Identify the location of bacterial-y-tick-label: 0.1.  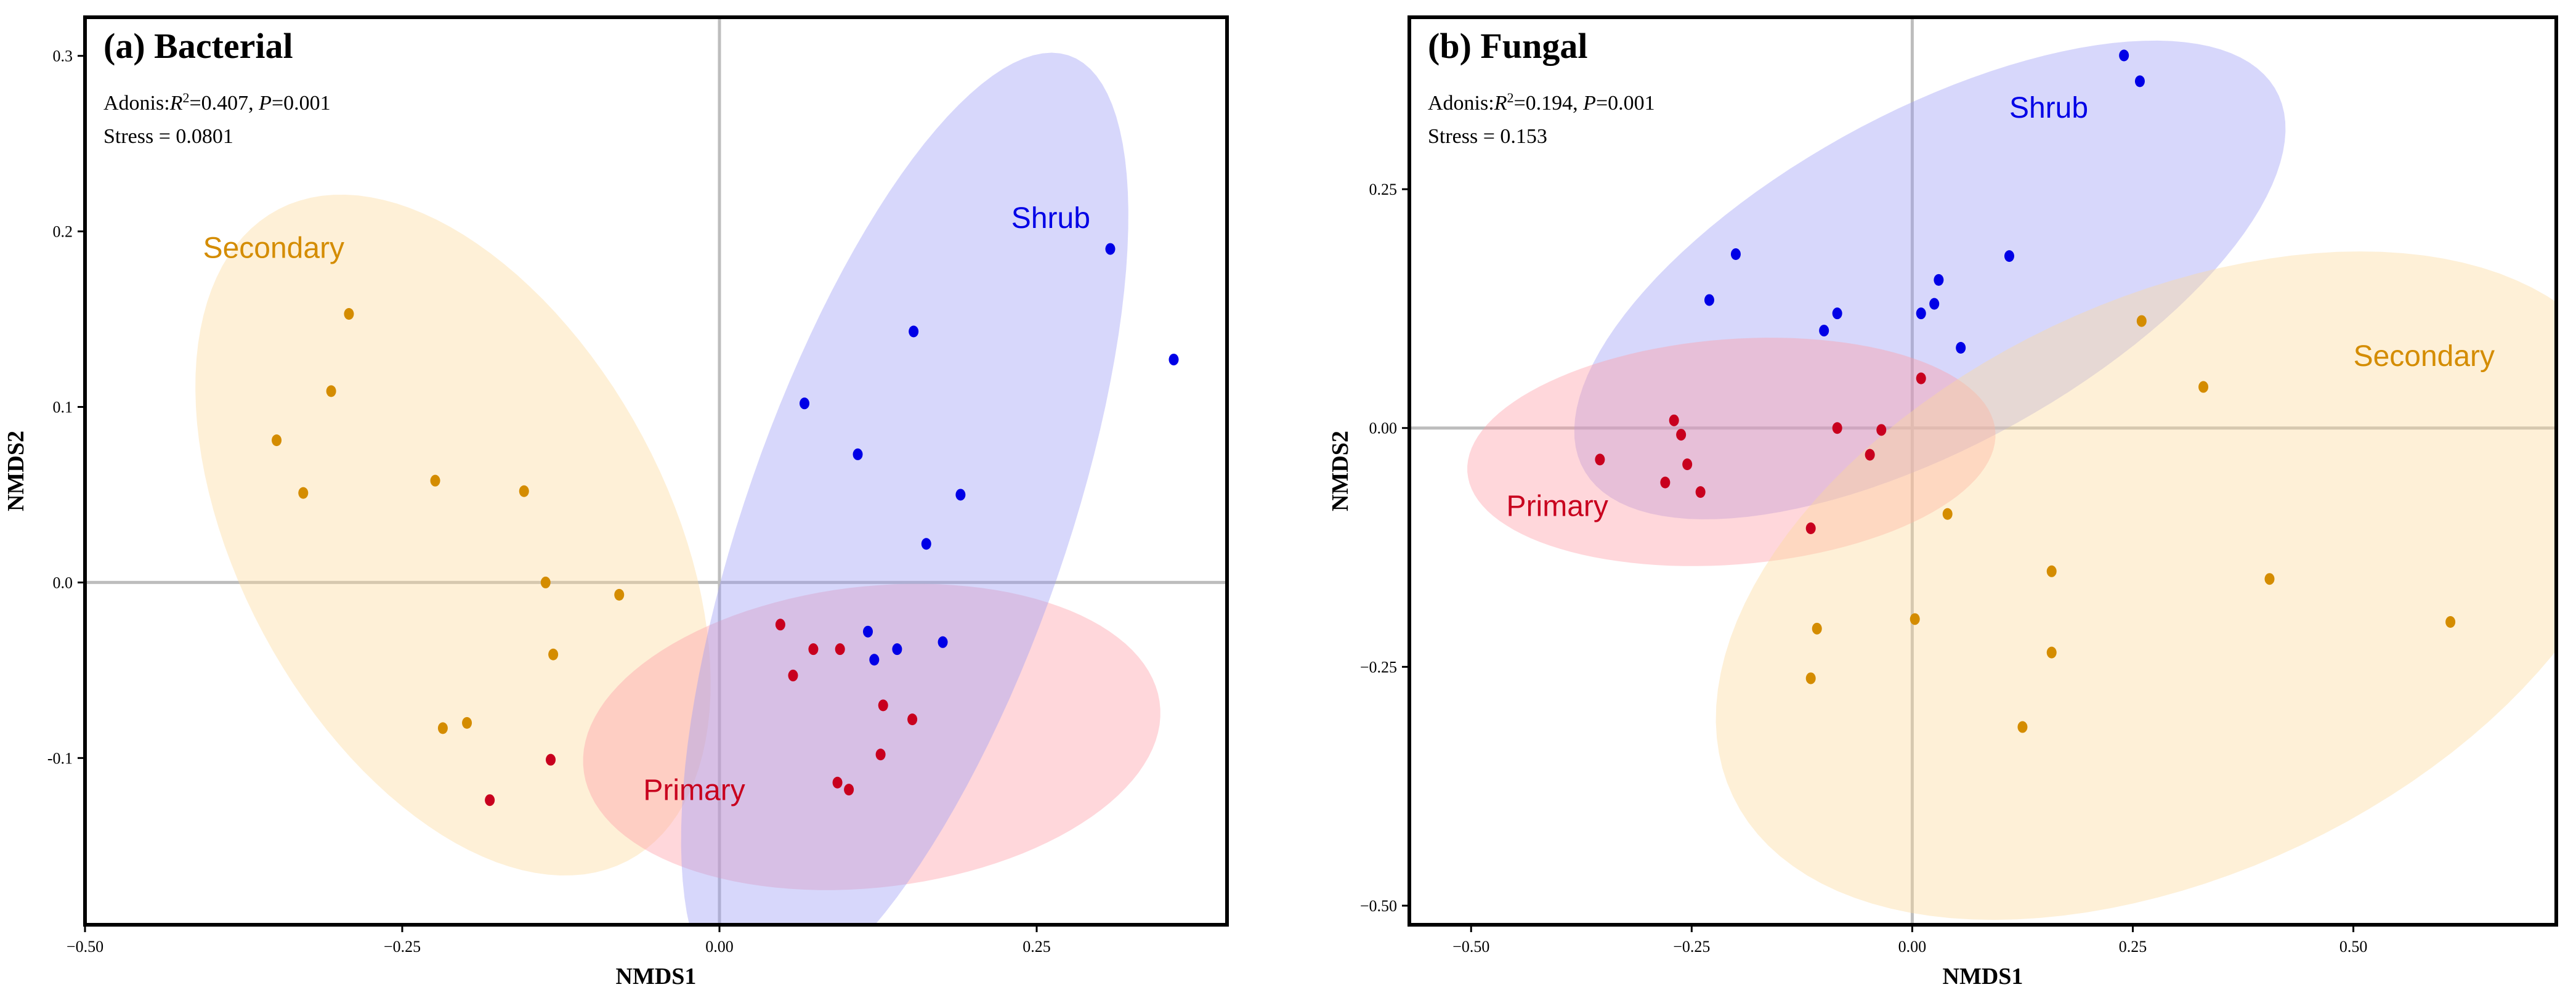
(63, 408).